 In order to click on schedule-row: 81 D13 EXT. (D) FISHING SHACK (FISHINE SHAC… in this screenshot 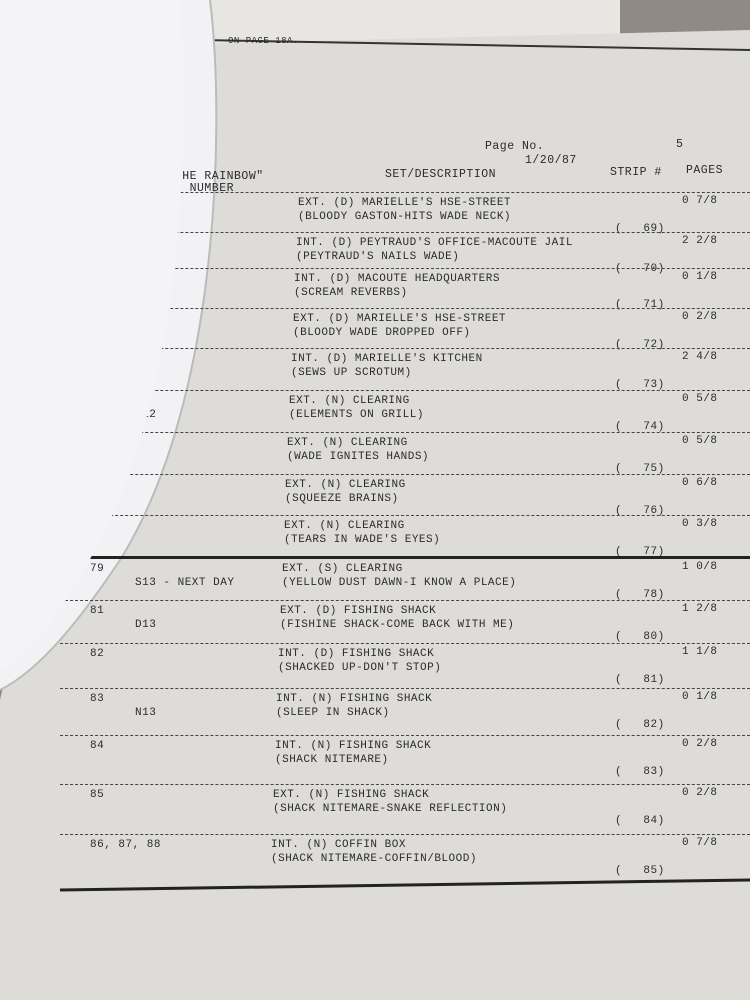, I will do `click(405, 622)`.